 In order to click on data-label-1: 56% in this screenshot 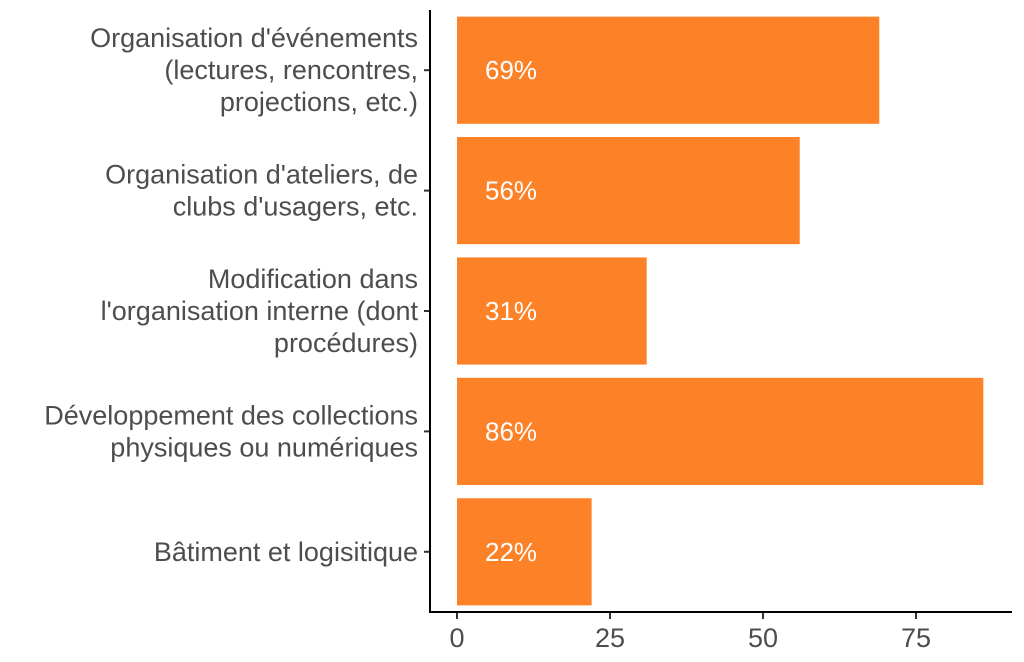, I will do `click(511, 191)`.